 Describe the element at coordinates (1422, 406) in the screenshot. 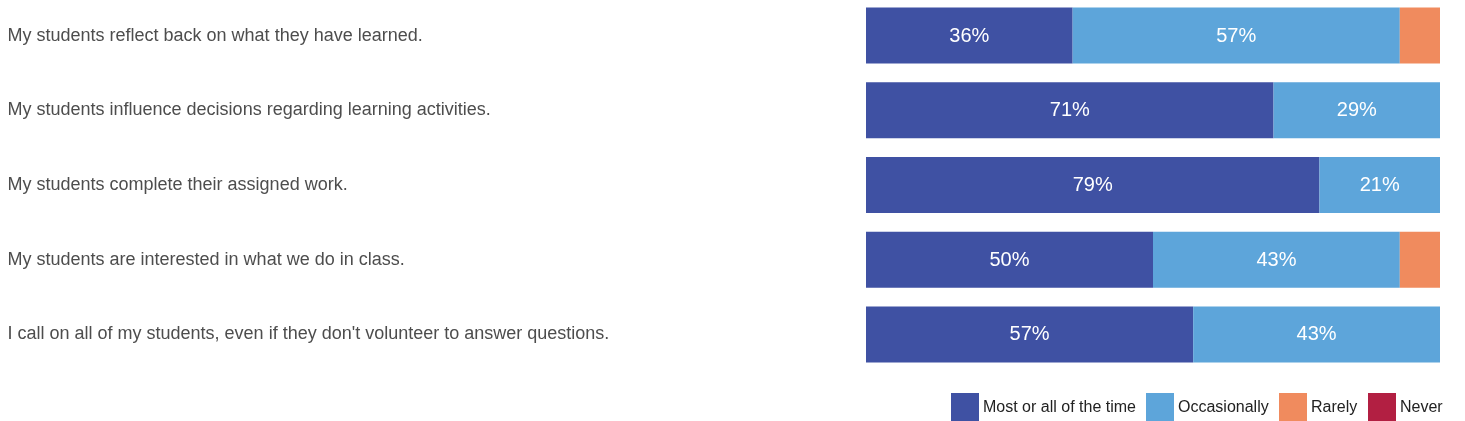

I see `legend-label: Never` at that location.